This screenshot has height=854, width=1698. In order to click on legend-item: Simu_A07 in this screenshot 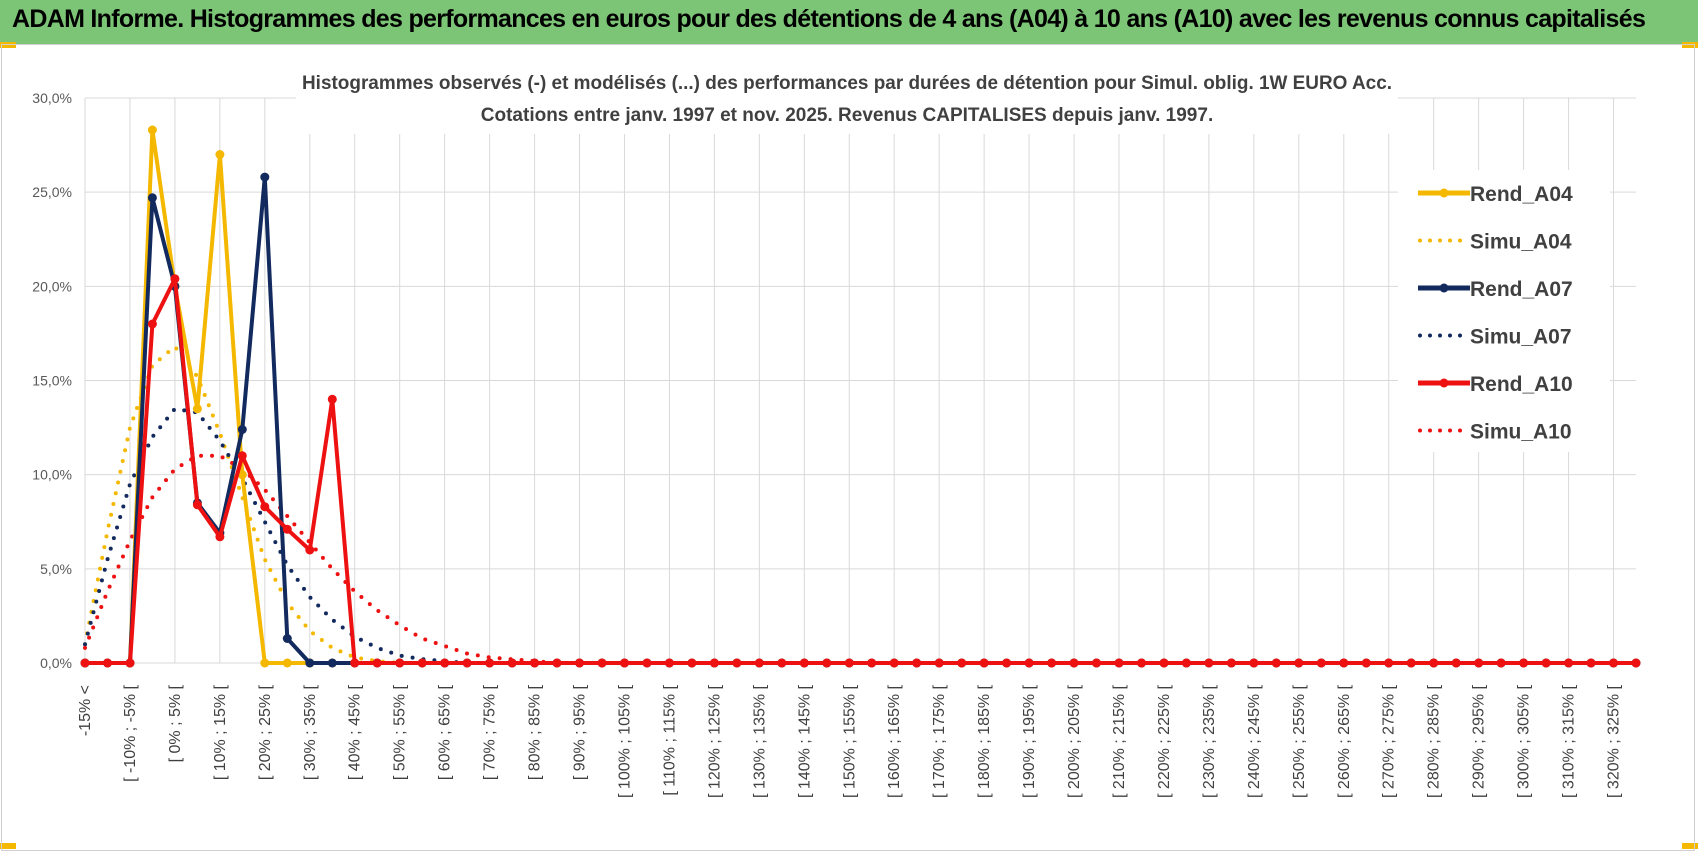, I will do `click(1495, 337)`.